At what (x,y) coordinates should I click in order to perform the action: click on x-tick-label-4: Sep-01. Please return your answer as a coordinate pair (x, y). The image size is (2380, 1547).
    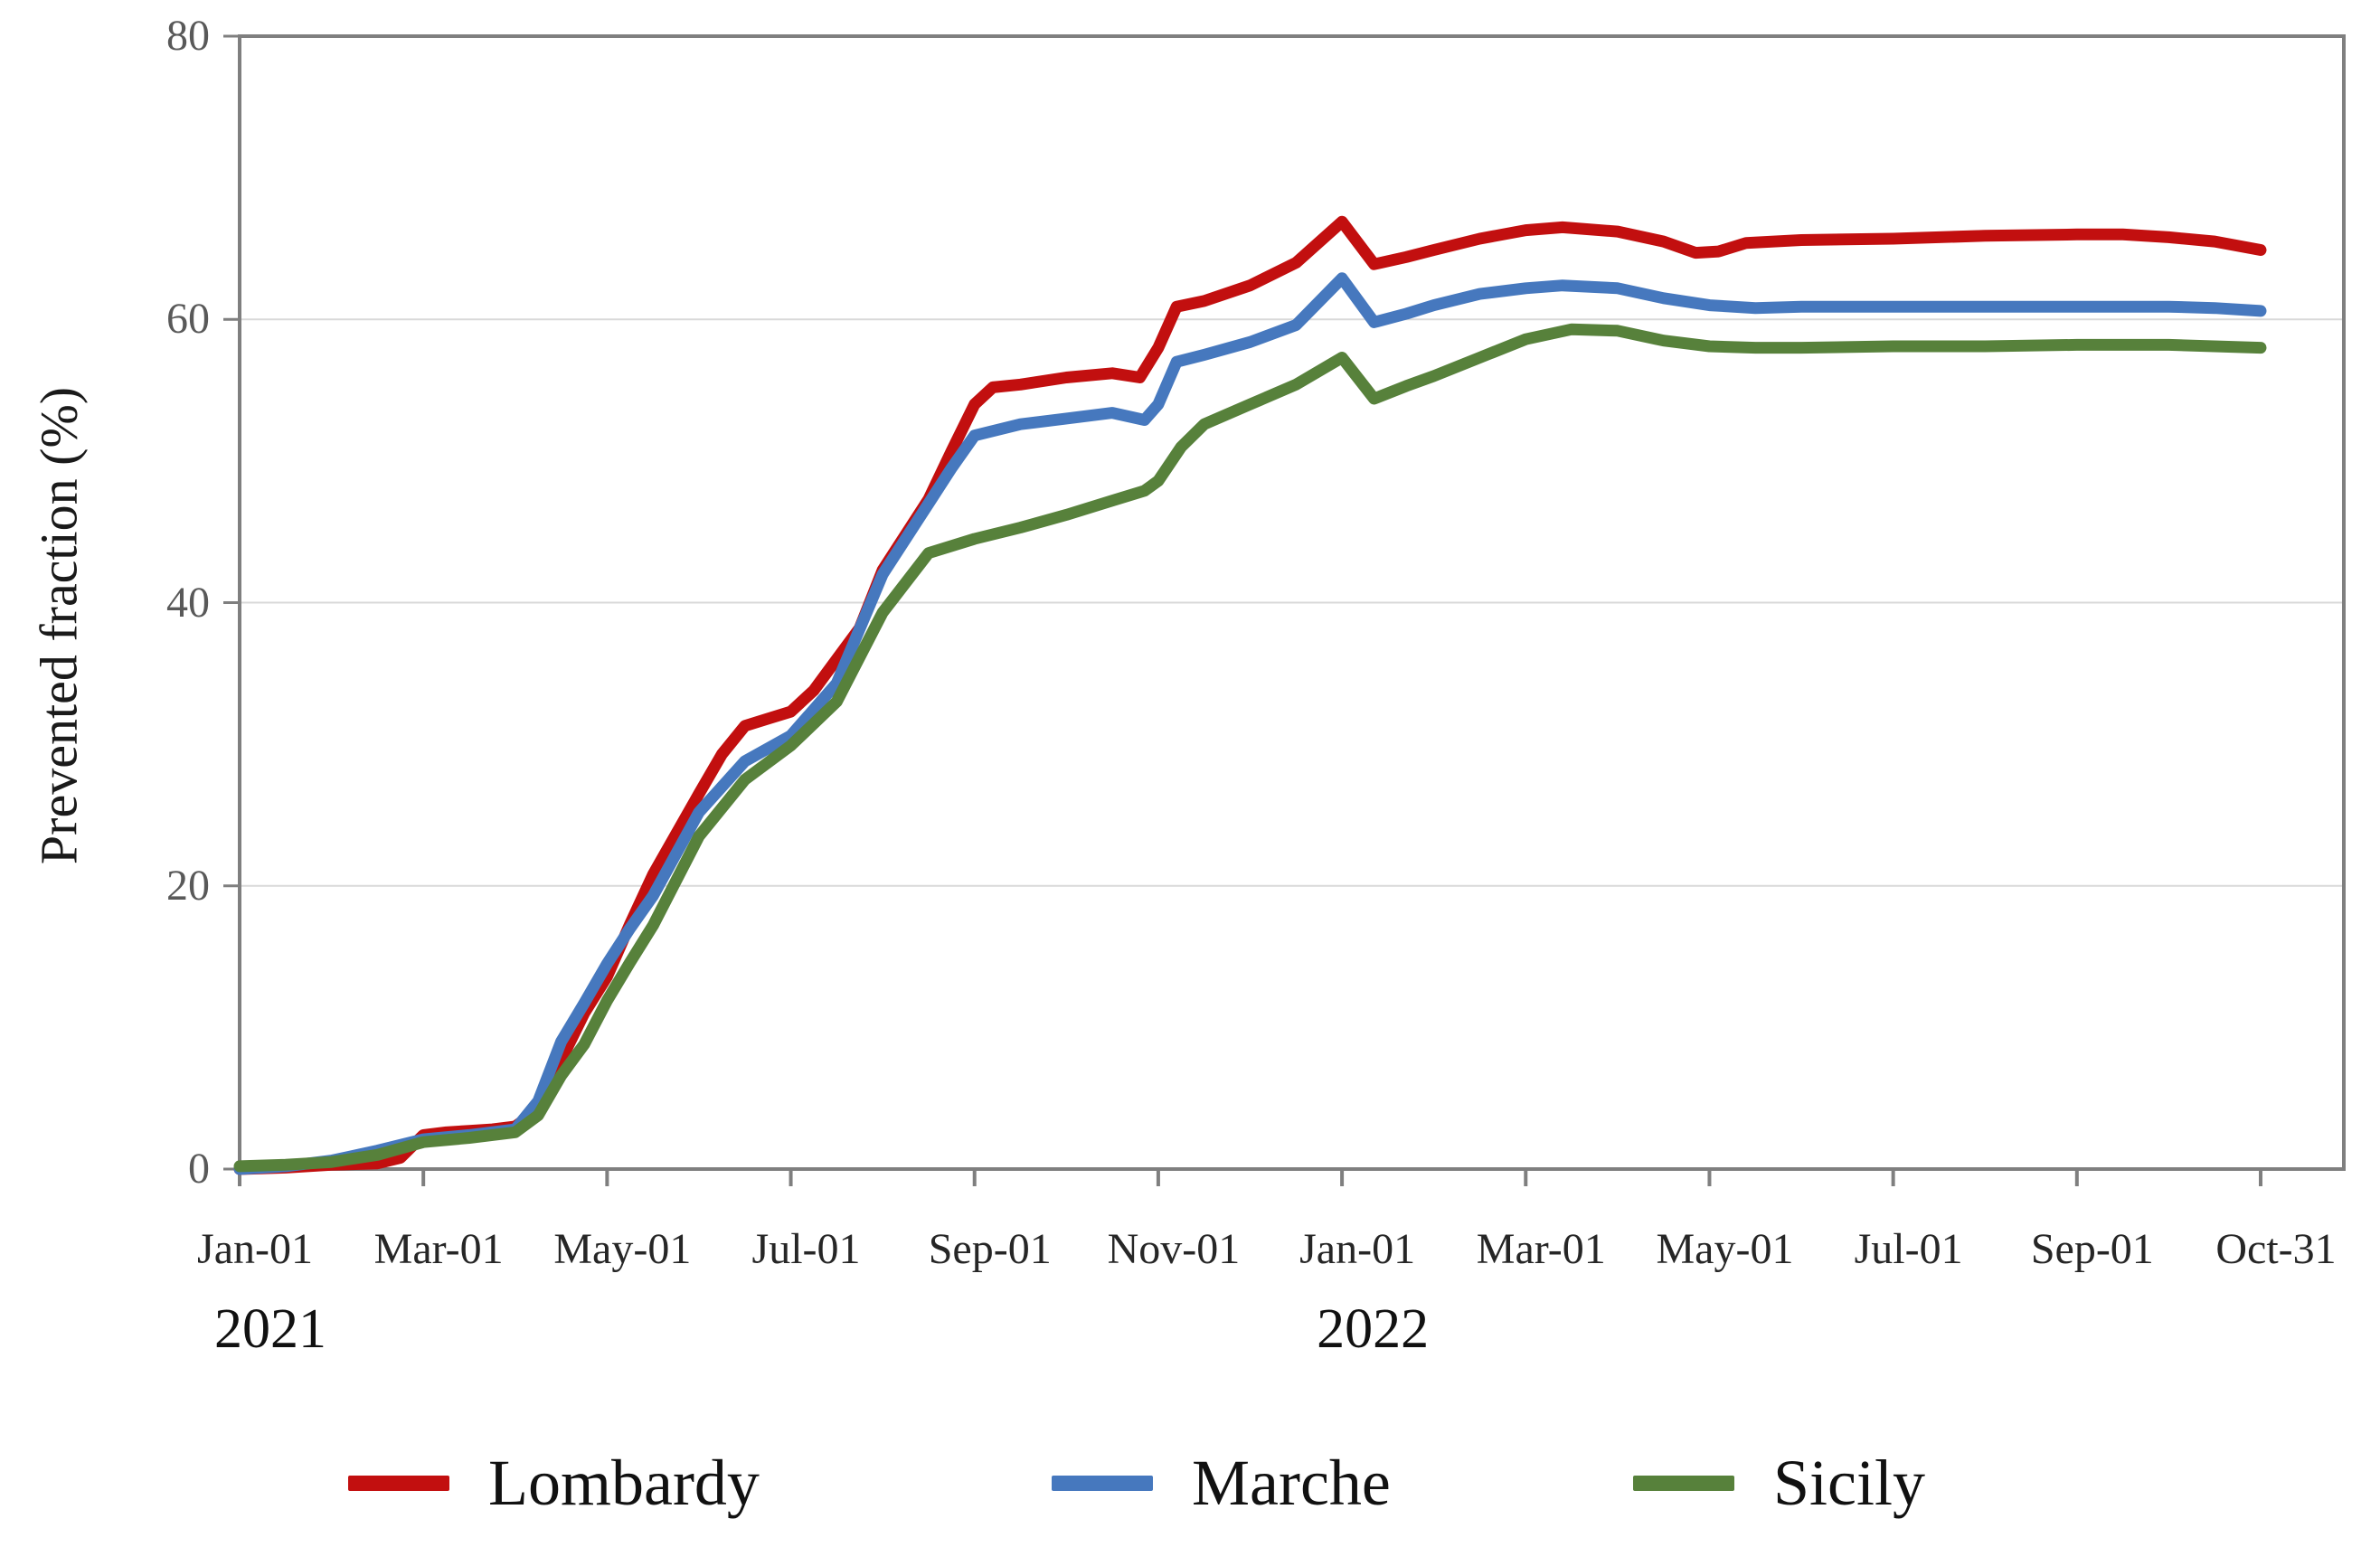
    Looking at the image, I should click on (990, 1249).